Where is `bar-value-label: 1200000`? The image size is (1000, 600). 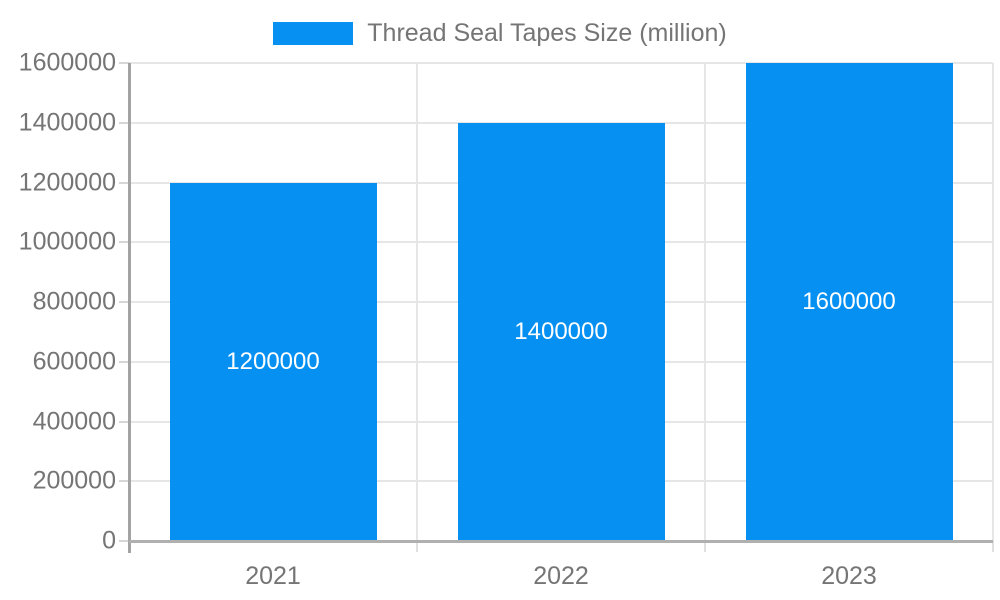 bar-value-label: 1200000 is located at coordinates (273, 361).